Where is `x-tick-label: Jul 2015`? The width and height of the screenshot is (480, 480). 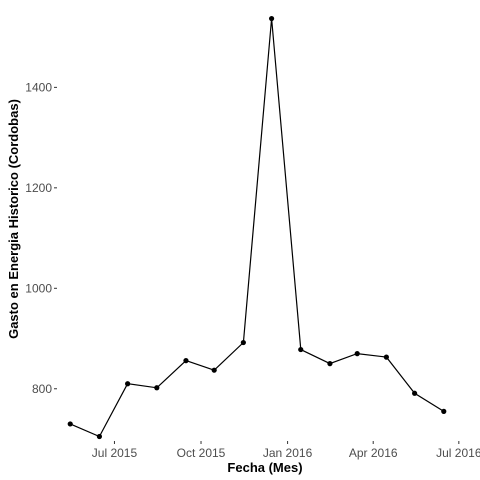 x-tick-label: Jul 2015 is located at coordinates (115, 453).